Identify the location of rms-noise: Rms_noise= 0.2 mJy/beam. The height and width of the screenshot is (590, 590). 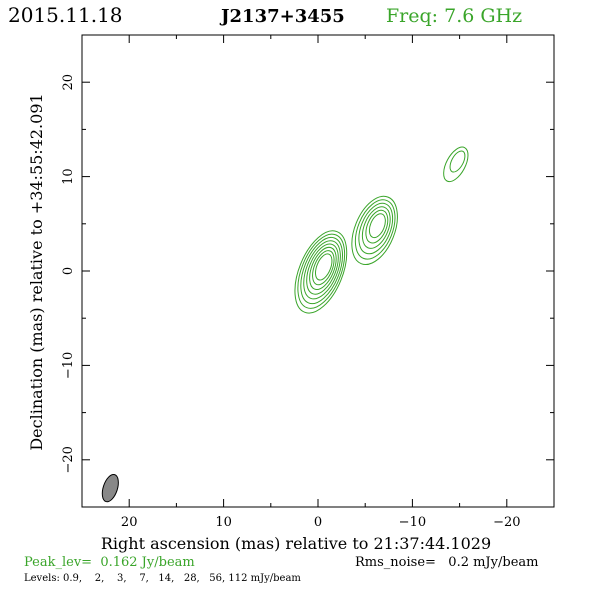
(446, 562).